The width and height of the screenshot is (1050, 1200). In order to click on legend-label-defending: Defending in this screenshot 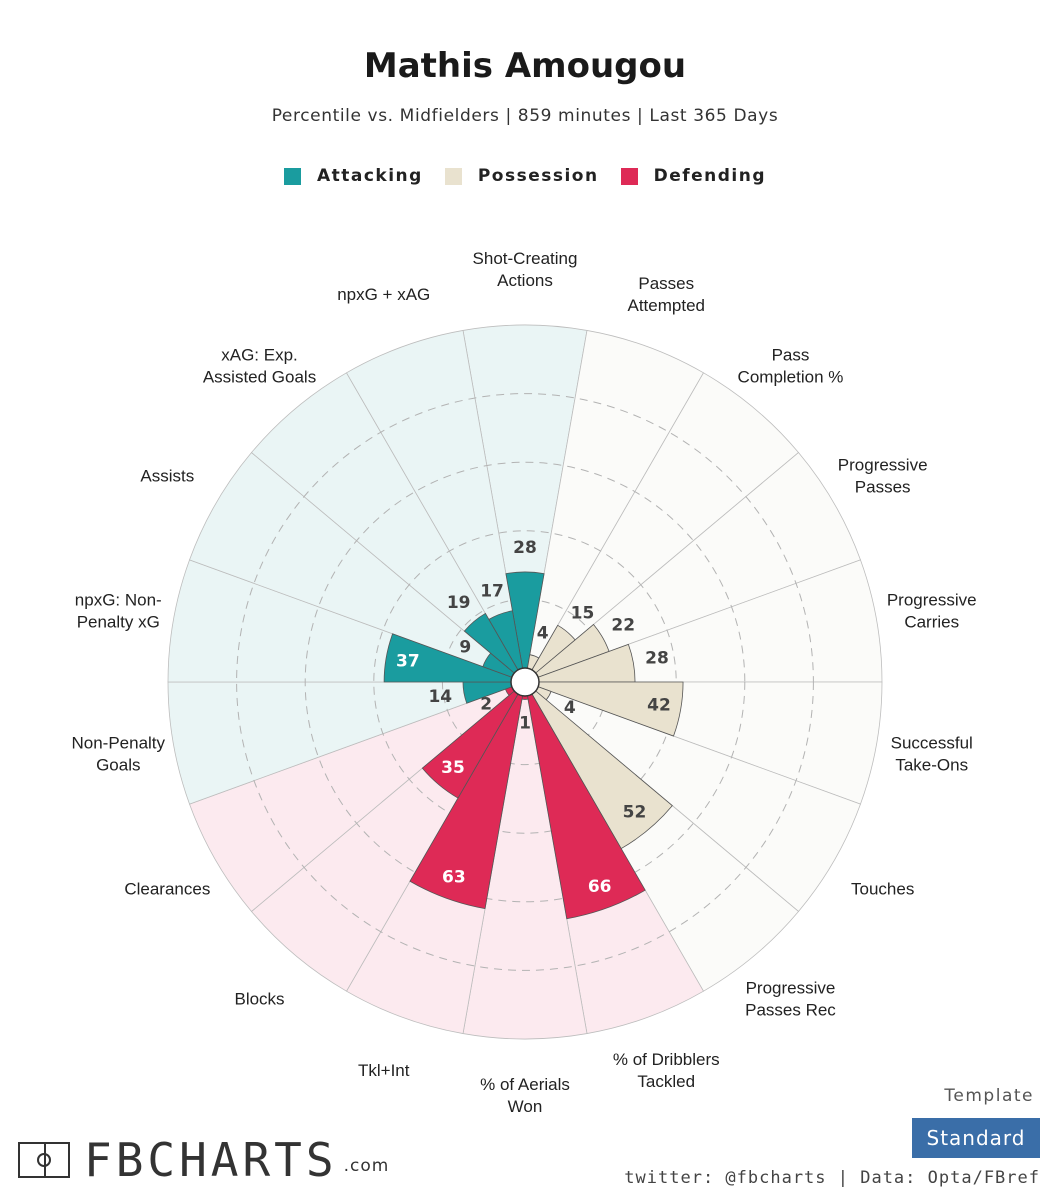, I will do `click(710, 176)`.